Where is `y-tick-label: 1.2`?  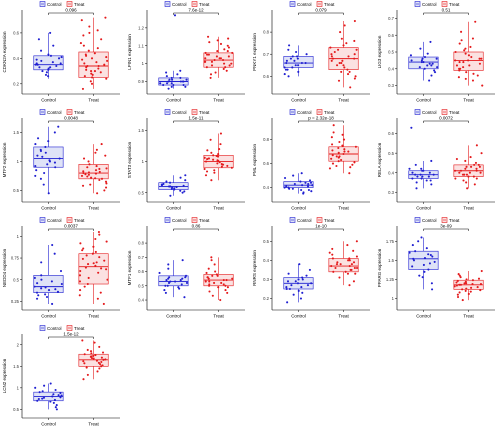 y-tick-label: 1.2 is located at coordinates (141, 27).